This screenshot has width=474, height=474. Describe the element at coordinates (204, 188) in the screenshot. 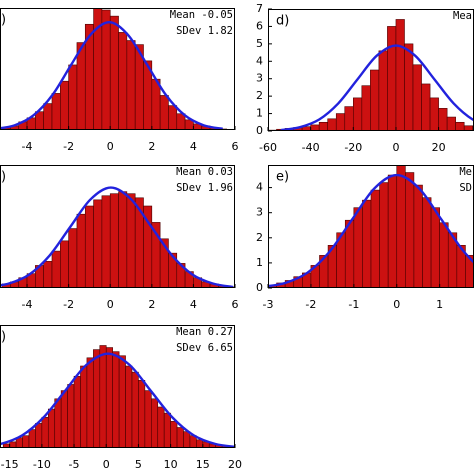

I see `annotation: SDev 1.96` at that location.